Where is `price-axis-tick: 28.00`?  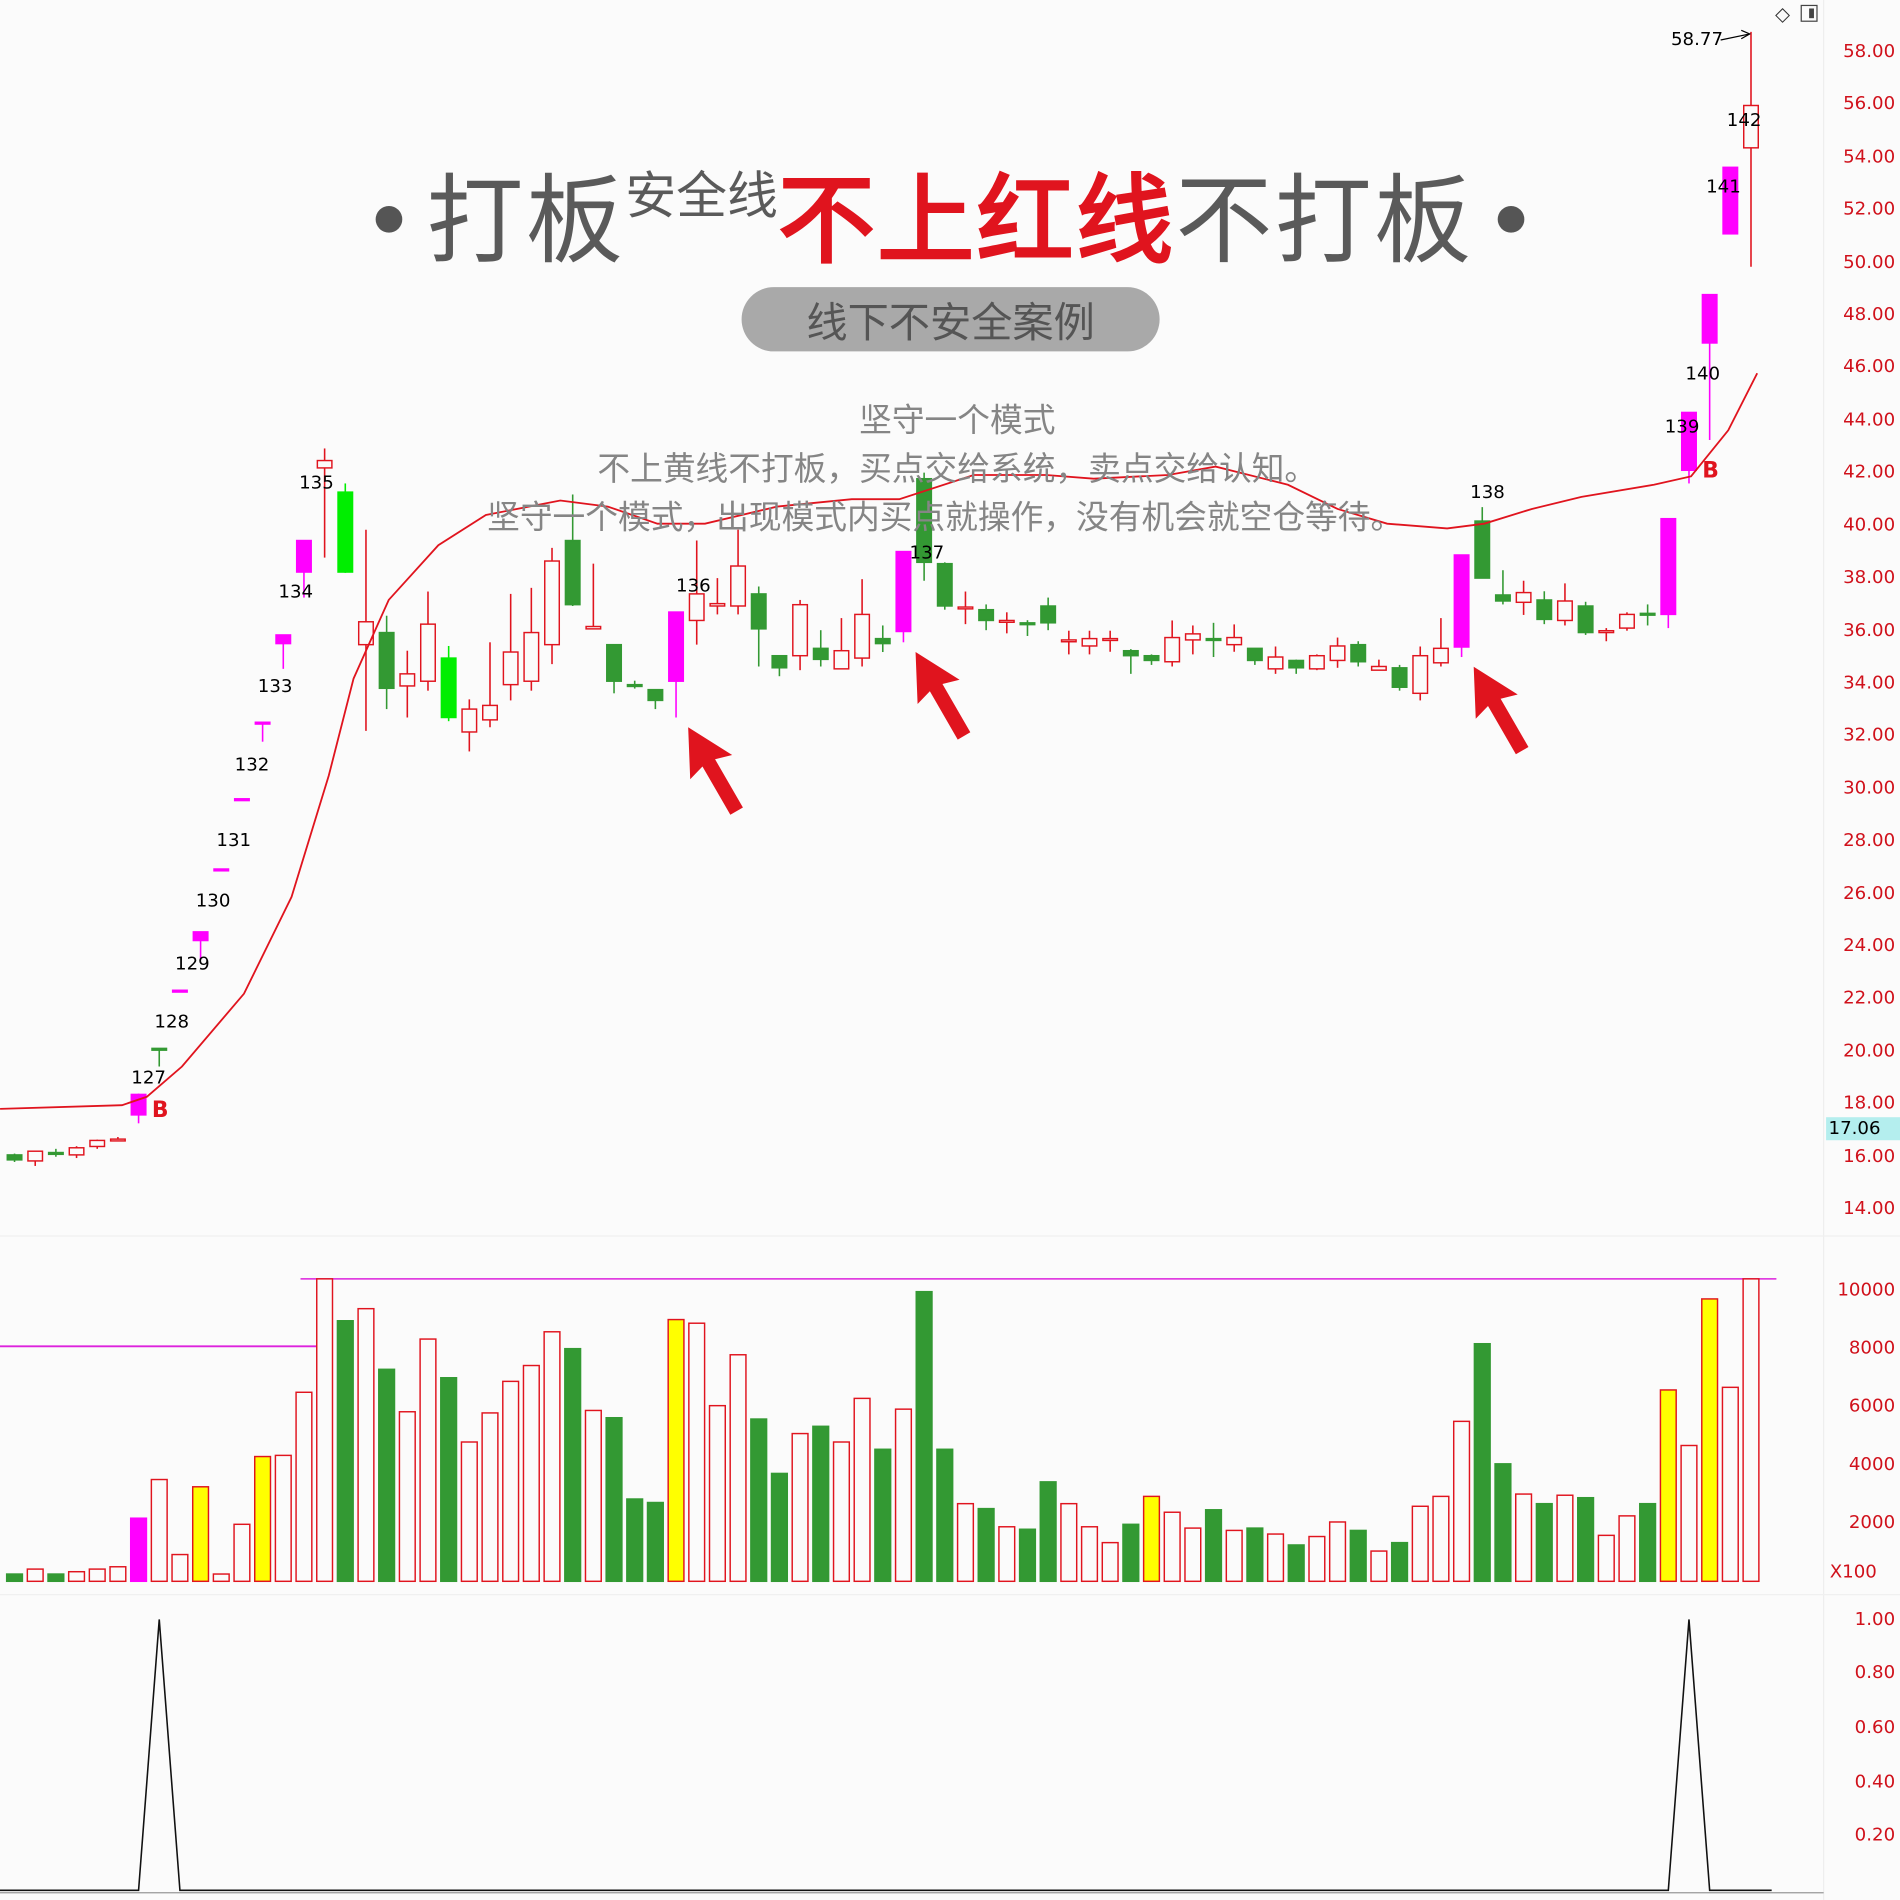 price-axis-tick: 28.00 is located at coordinates (1869, 839).